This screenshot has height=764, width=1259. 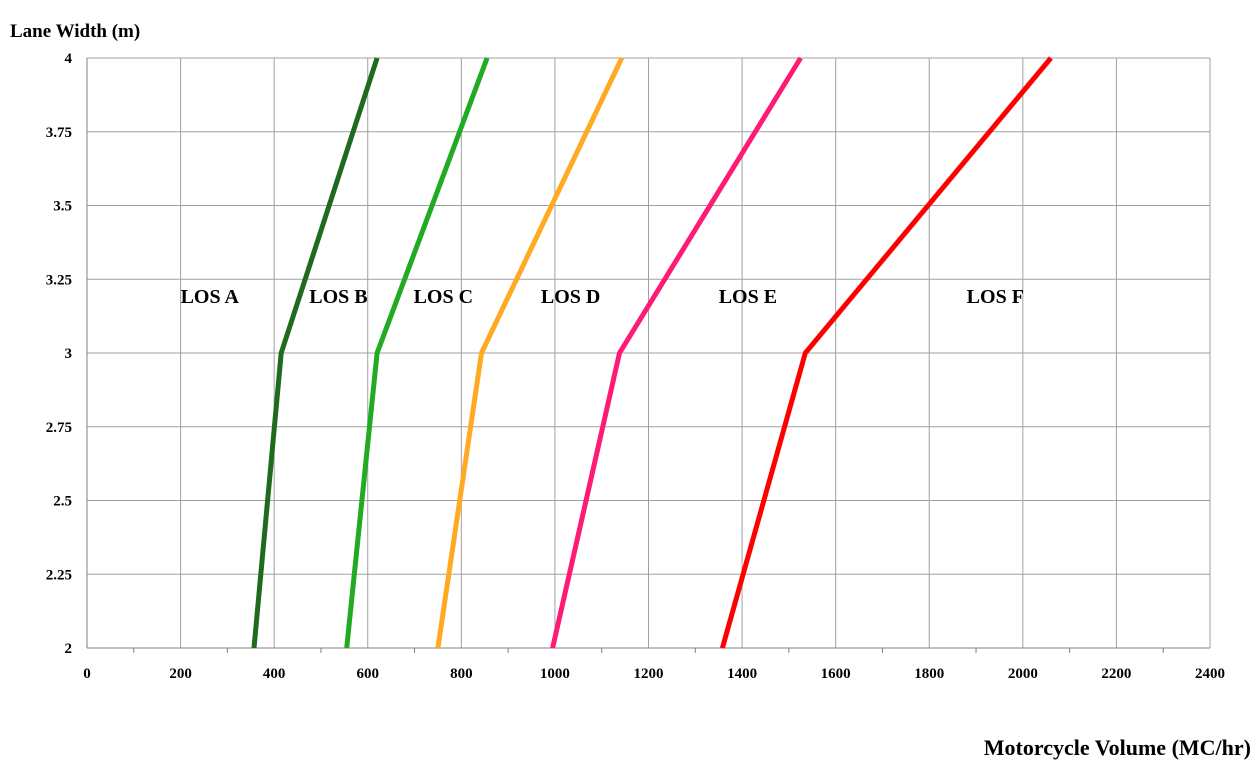 I want to click on y-tick-label: 3.75, so click(x=59, y=133).